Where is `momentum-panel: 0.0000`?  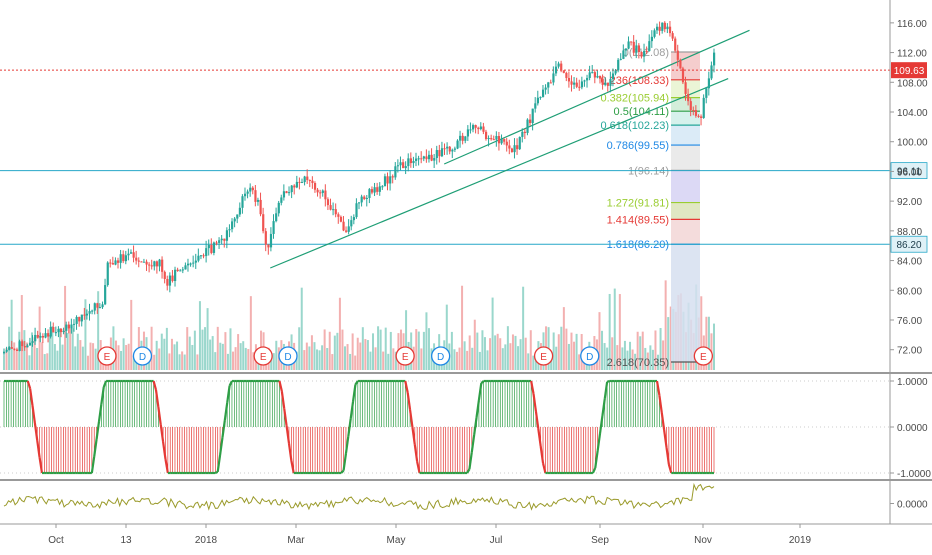 momentum-panel: 0.0000 is located at coordinates (465, 496).